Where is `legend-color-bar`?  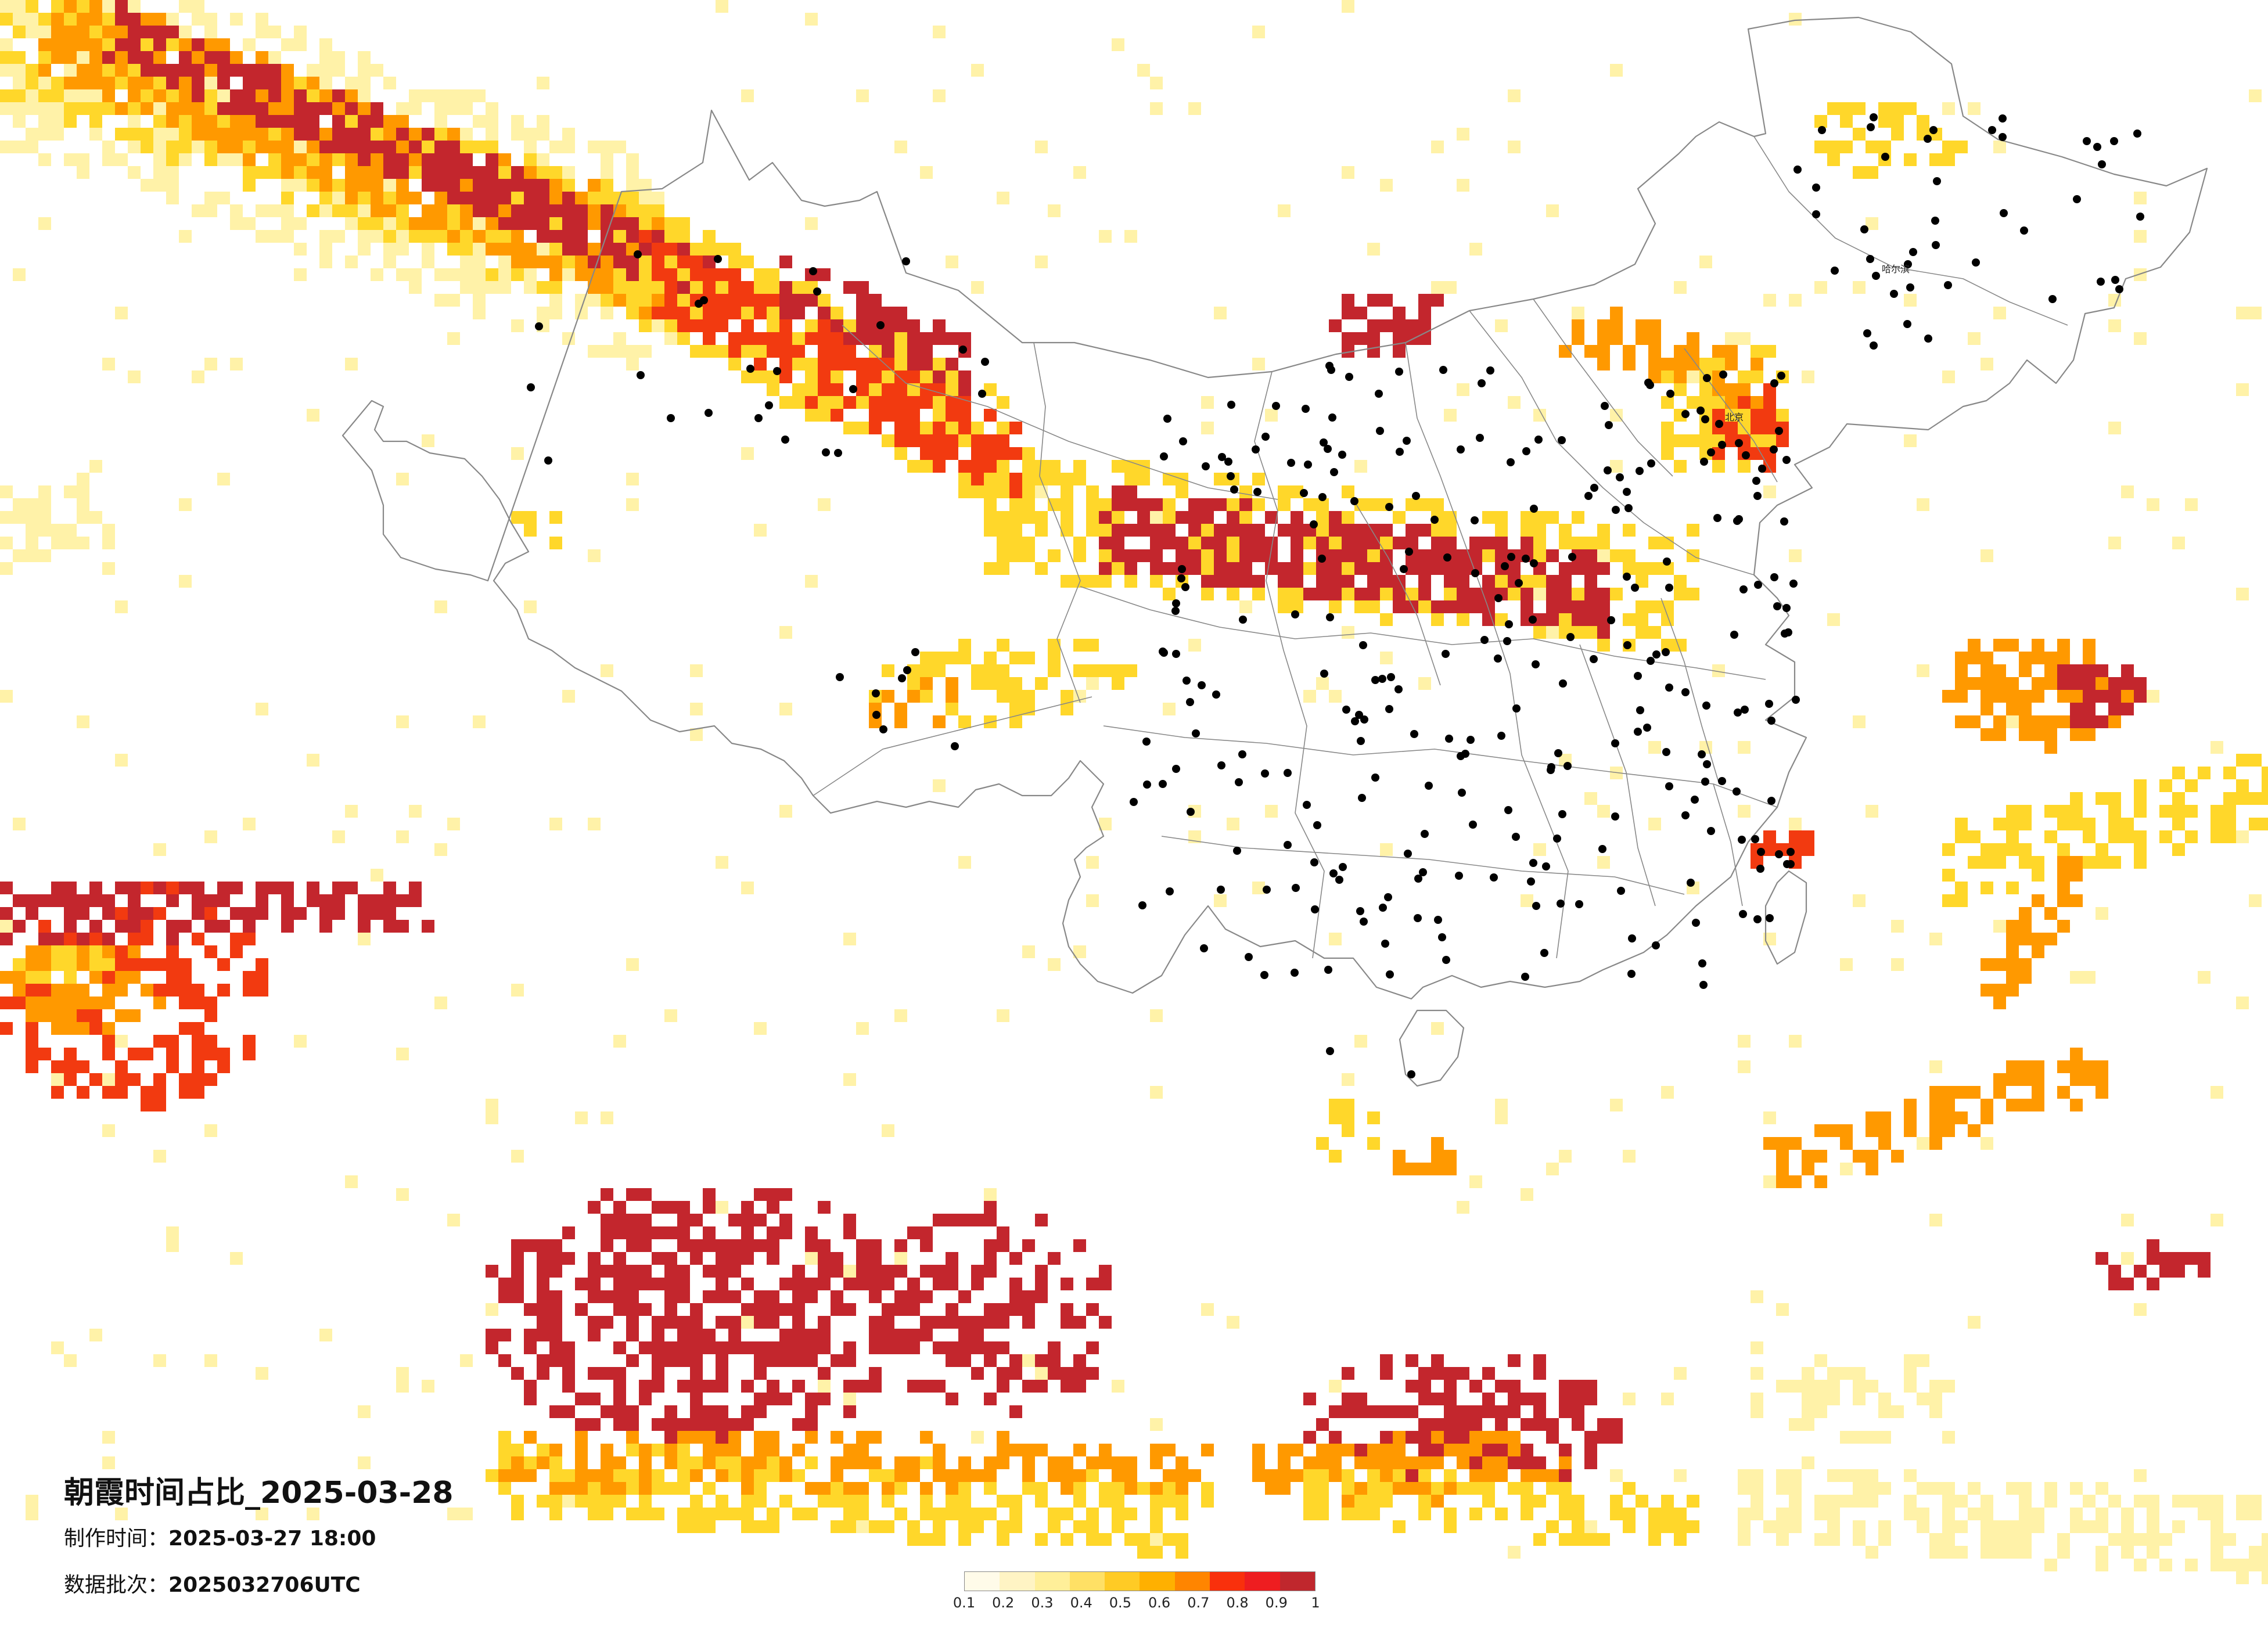
legend-color-bar is located at coordinates (1139, 1581).